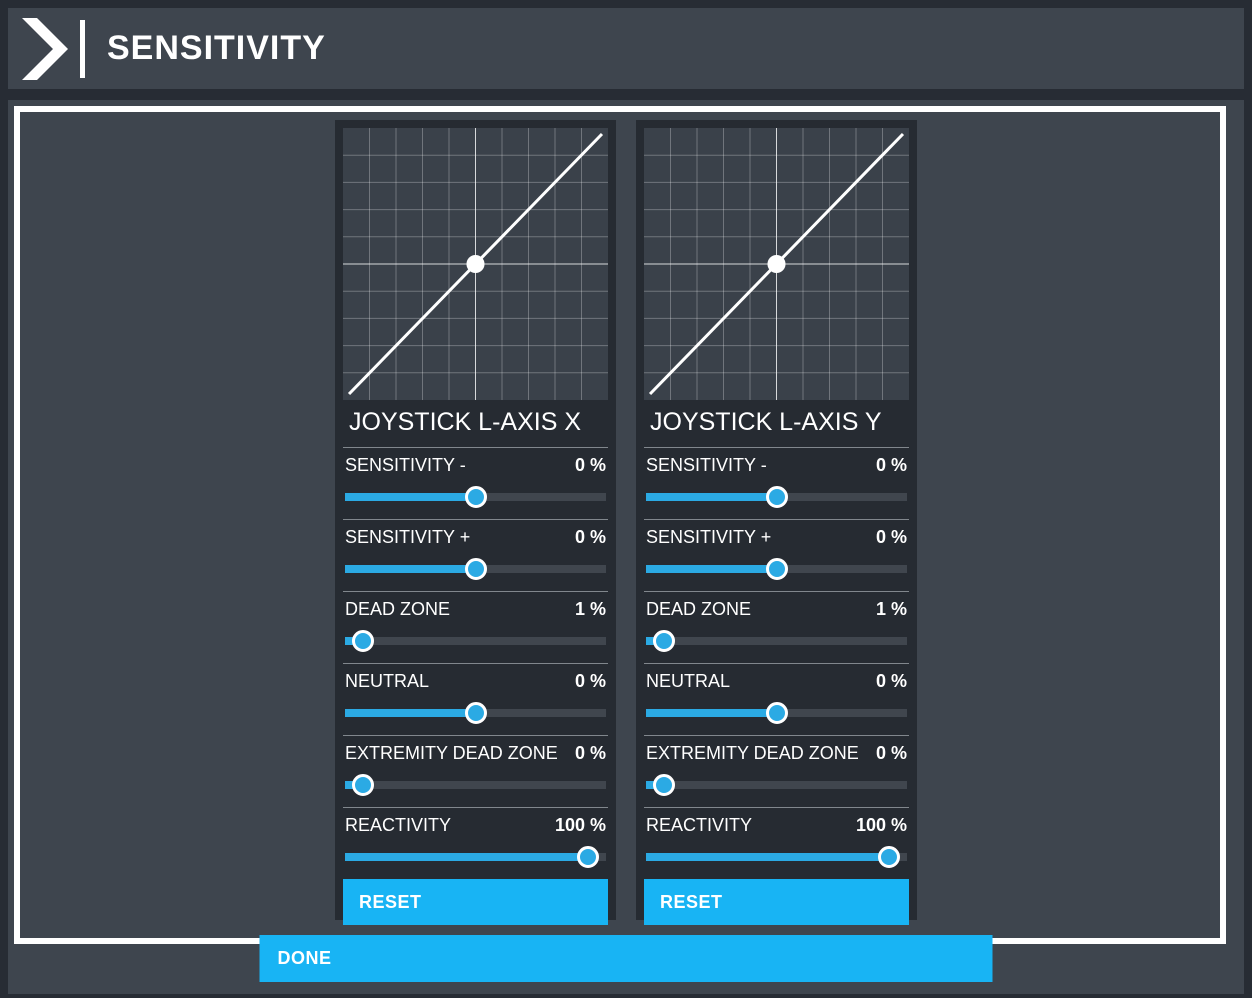 The width and height of the screenshot is (1252, 998). Describe the element at coordinates (766, 422) in the screenshot. I see `panel-title: JOYSTICK L-AXIS Y` at that location.